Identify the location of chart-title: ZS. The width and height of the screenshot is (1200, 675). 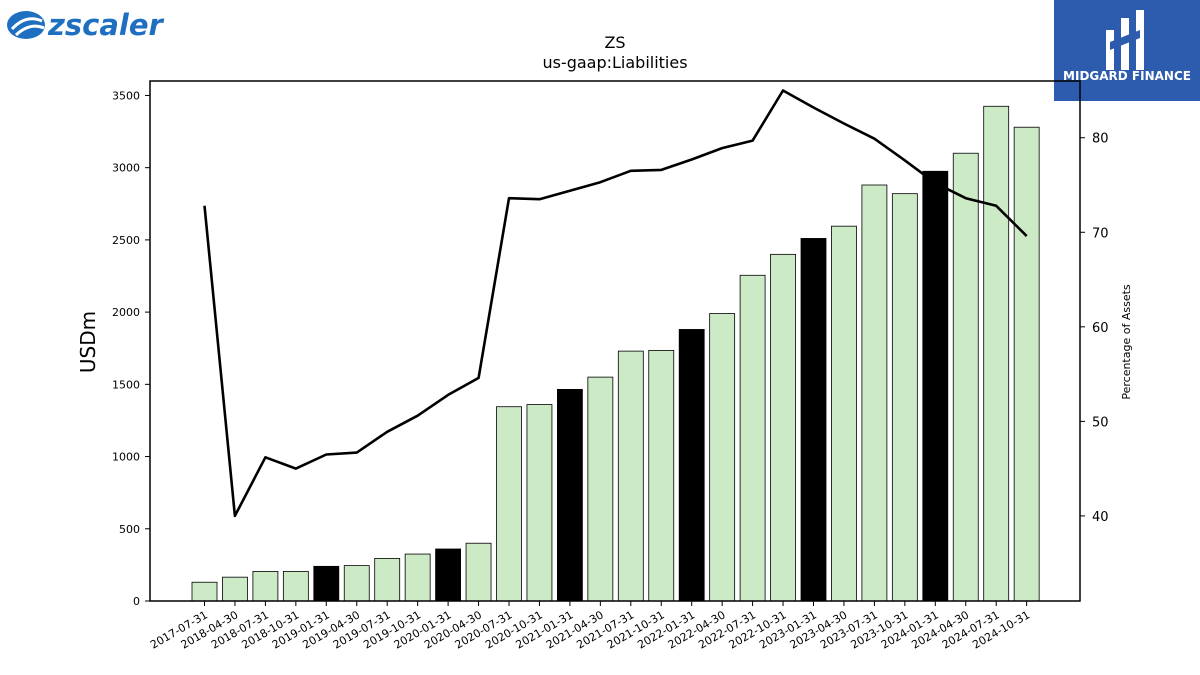
(614, 42).